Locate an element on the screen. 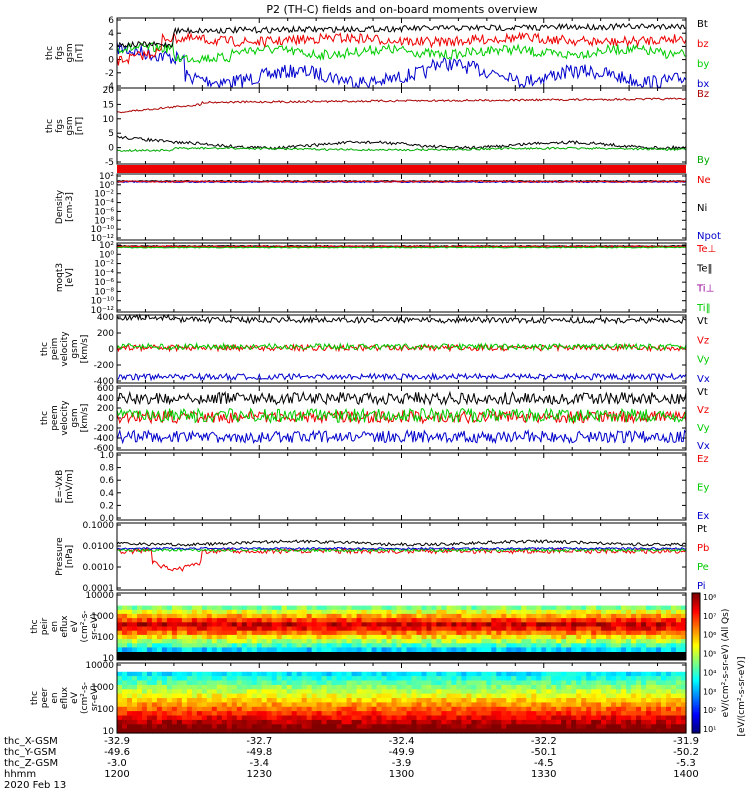 The image size is (750, 804). x-axis-date: 2020 Feb 13 is located at coordinates (35, 785).